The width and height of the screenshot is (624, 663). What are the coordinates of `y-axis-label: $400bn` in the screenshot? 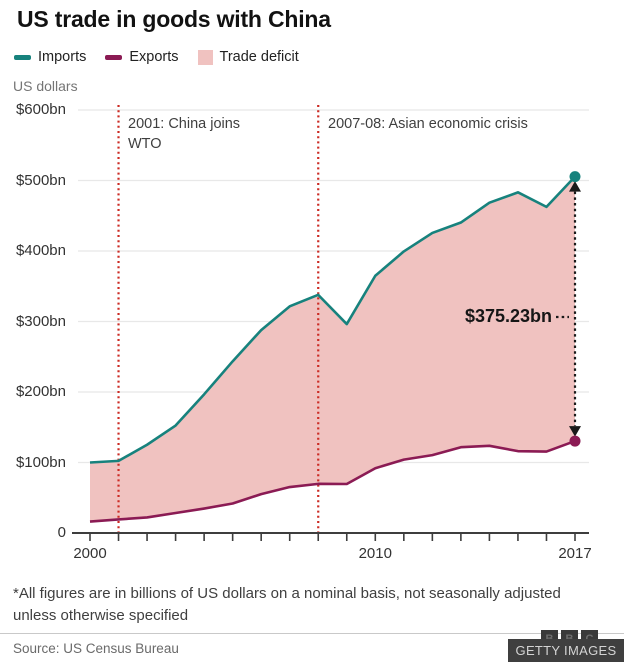 It's located at (40, 250).